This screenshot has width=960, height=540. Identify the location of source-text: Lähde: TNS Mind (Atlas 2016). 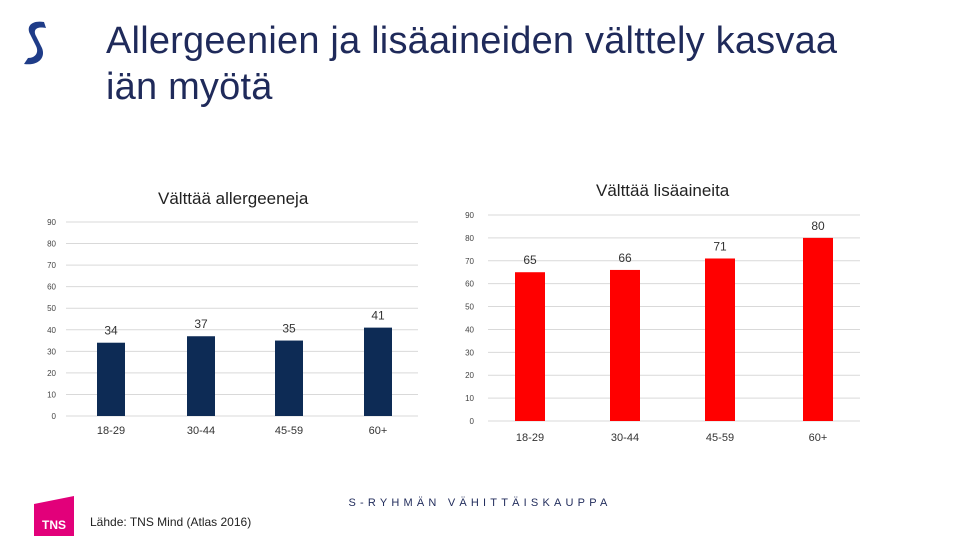
(171, 522).